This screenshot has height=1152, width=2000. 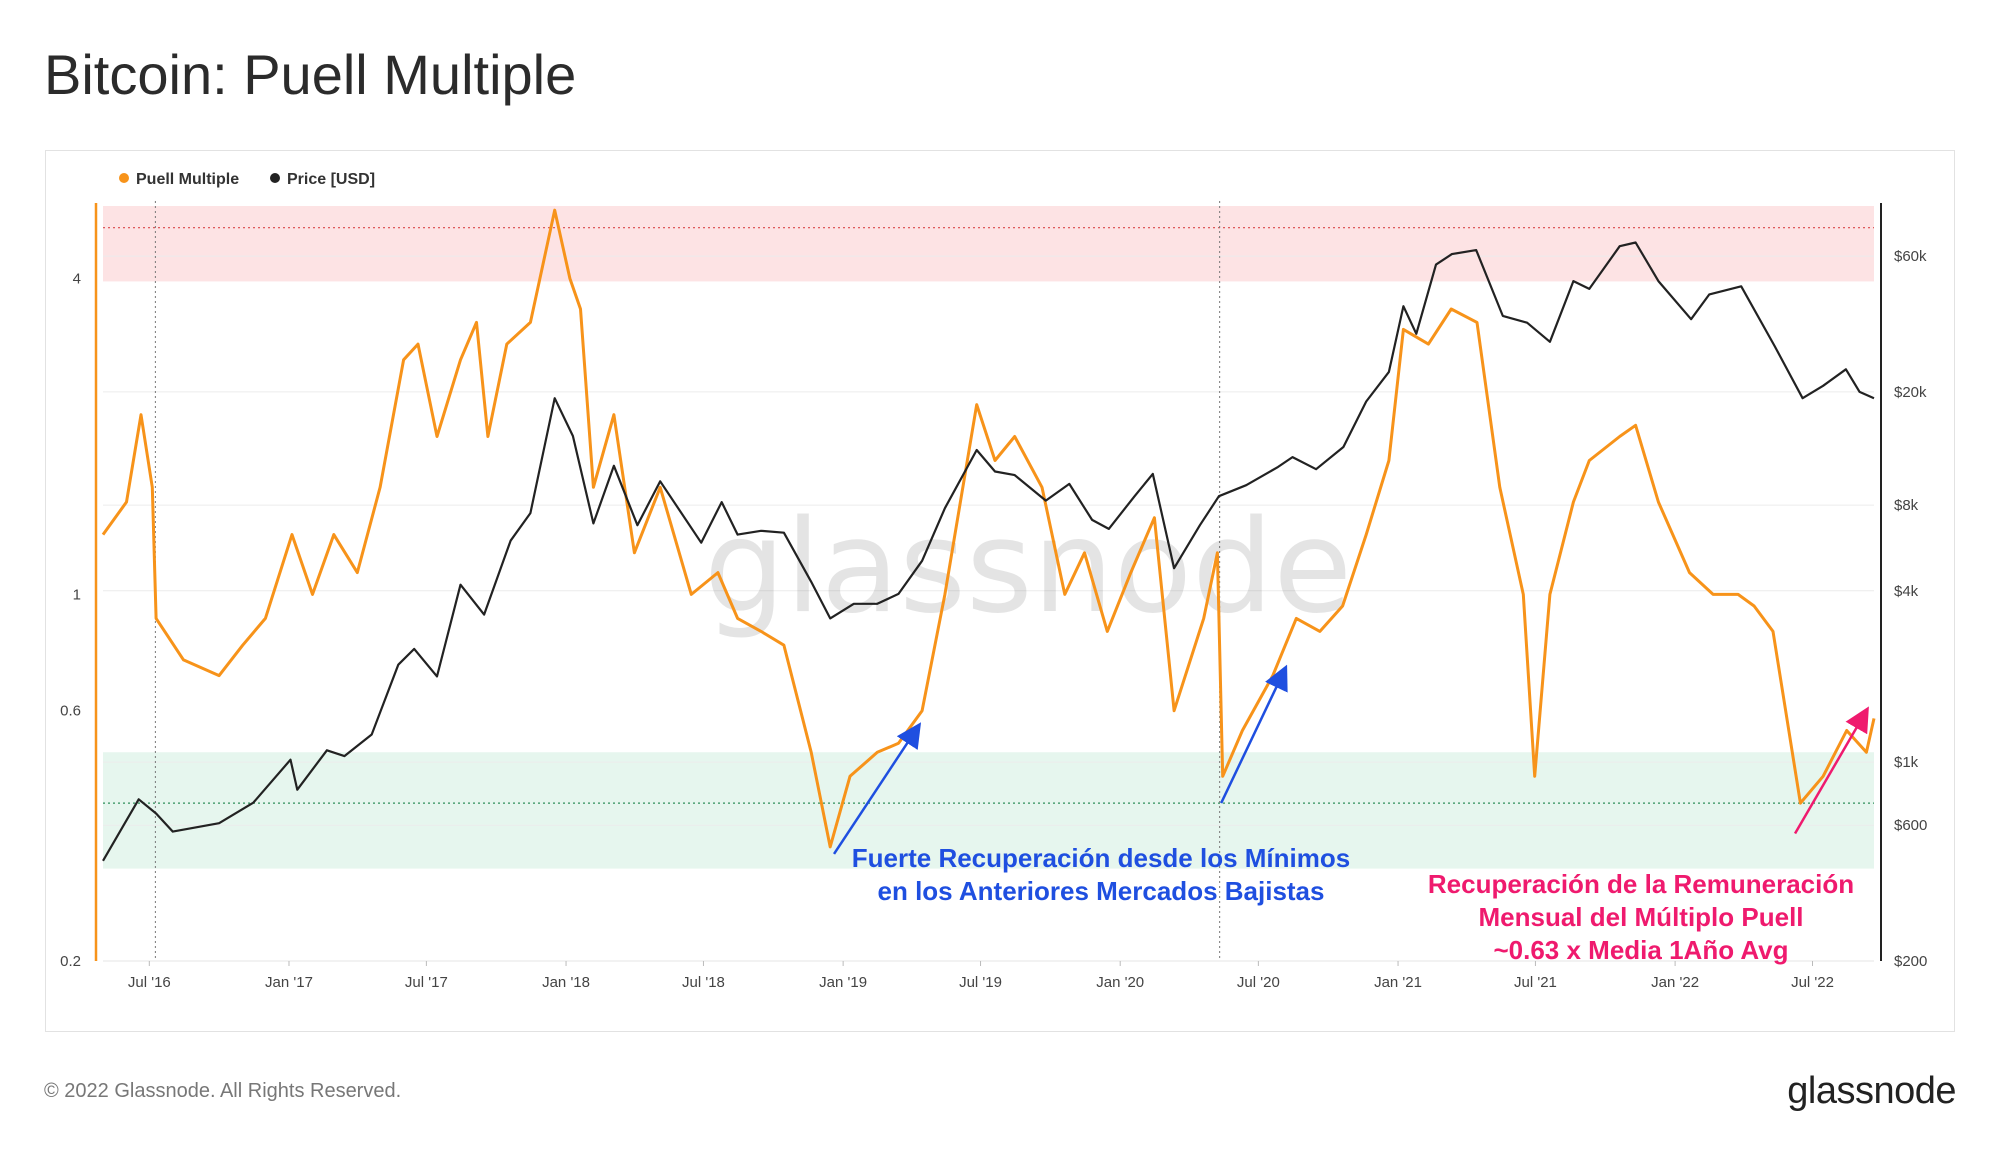 What do you see at coordinates (124, 178) in the screenshot?
I see `legend-puell-marker` at bounding box center [124, 178].